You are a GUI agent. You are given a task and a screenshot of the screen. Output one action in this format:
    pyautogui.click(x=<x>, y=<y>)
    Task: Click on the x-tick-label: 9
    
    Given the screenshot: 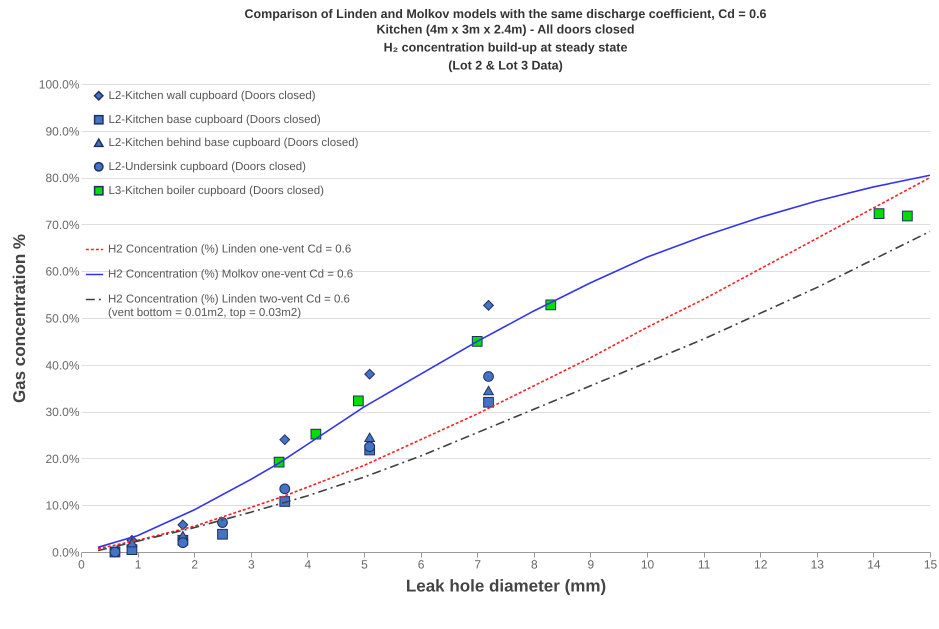 What is the action you would take?
    pyautogui.click(x=591, y=565)
    